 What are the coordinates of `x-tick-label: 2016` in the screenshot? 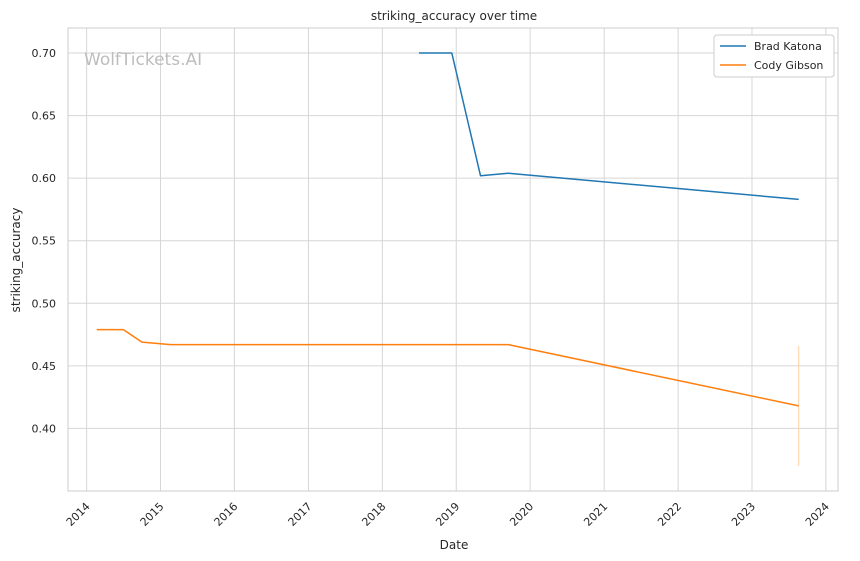 It's located at (226, 514).